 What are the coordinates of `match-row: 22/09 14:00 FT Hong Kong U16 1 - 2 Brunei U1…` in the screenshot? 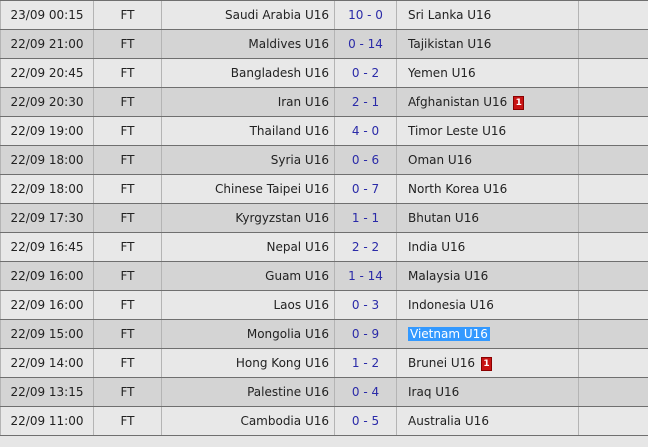 It's located at (324, 363).